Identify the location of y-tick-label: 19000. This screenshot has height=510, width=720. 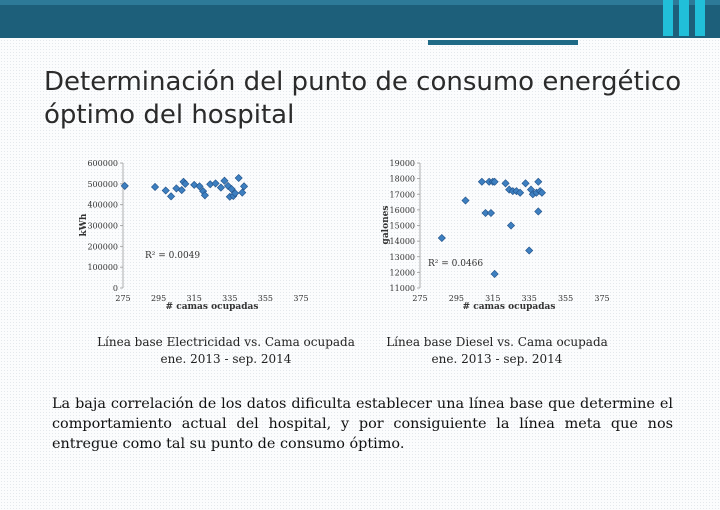
(402, 163).